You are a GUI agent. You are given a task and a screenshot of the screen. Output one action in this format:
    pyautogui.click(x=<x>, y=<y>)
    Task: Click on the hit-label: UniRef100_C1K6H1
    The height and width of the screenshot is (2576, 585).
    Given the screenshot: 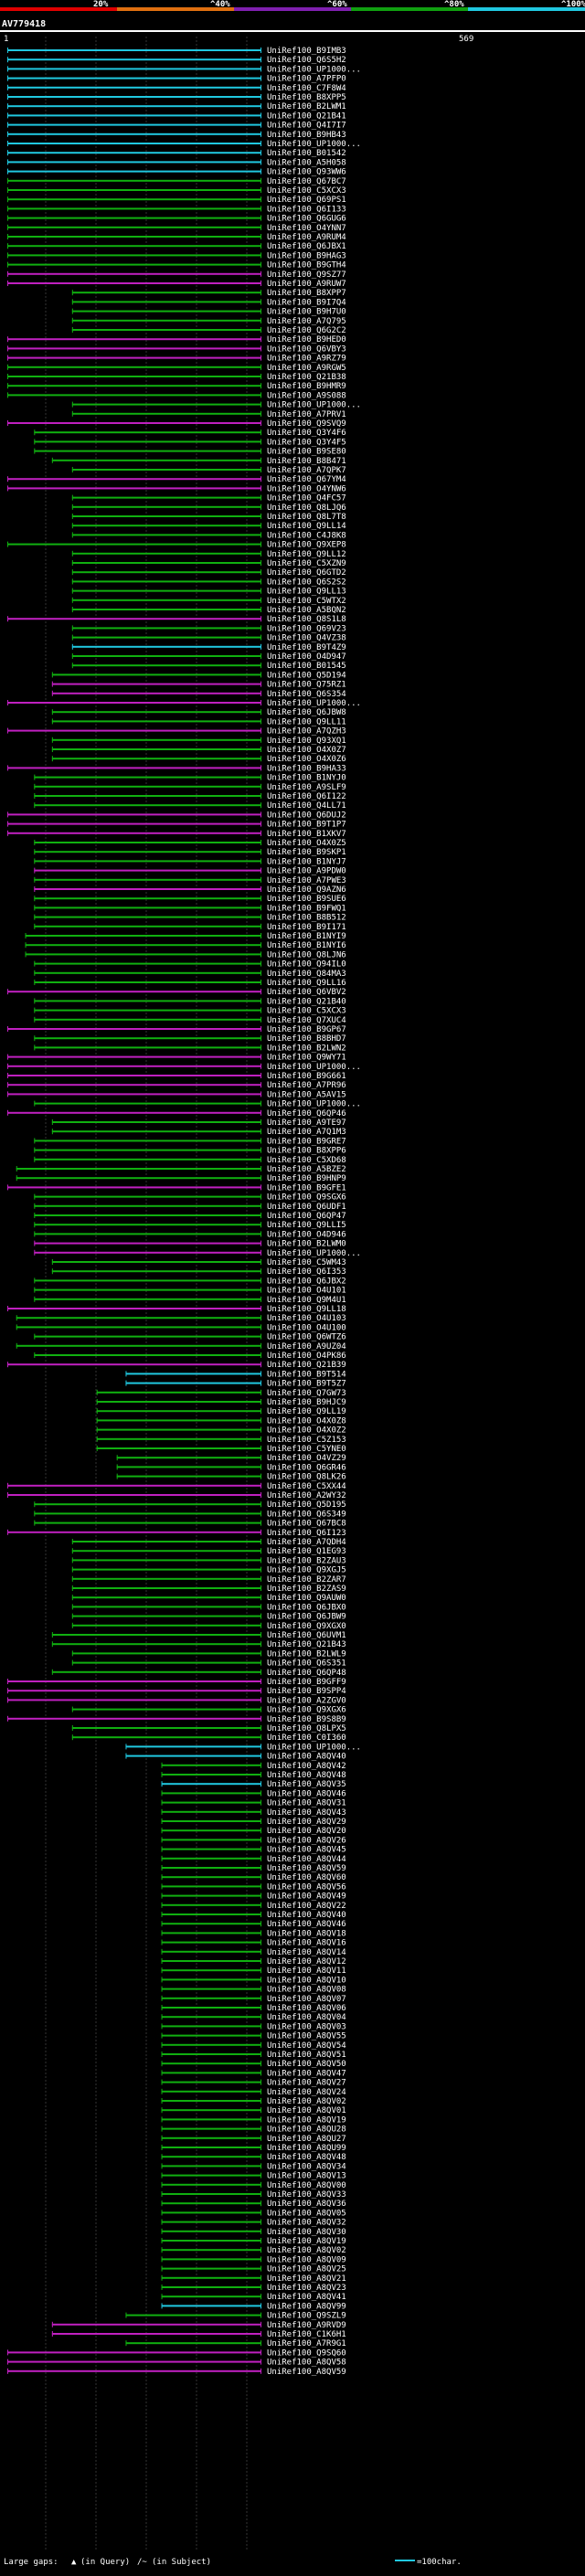 What is the action you would take?
    pyautogui.click(x=307, y=2334)
    